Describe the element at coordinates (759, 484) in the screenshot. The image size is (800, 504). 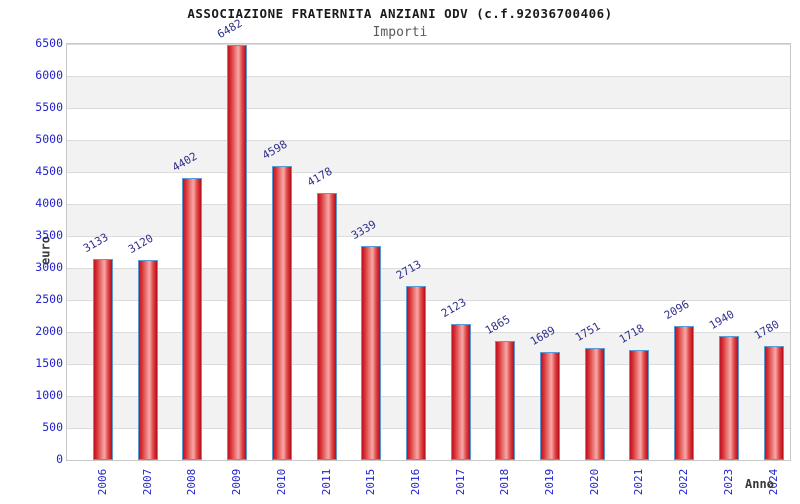
I see `x-axis-title: Anno` at that location.